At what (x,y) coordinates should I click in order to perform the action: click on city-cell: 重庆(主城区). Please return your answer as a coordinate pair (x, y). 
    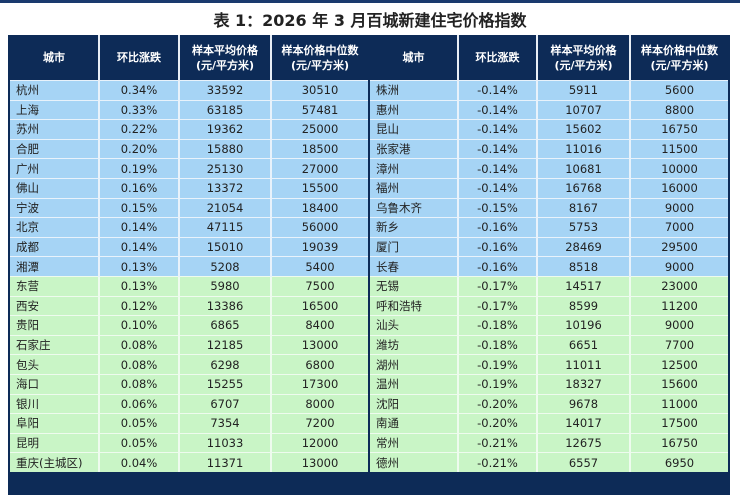
    Looking at the image, I should click on (54, 462).